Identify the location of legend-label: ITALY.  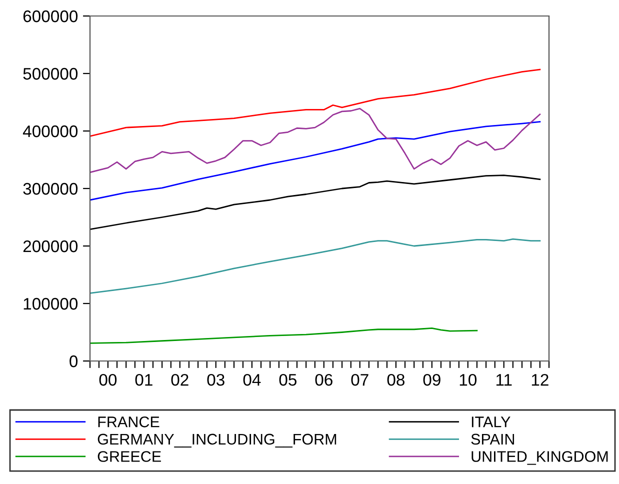
(491, 422).